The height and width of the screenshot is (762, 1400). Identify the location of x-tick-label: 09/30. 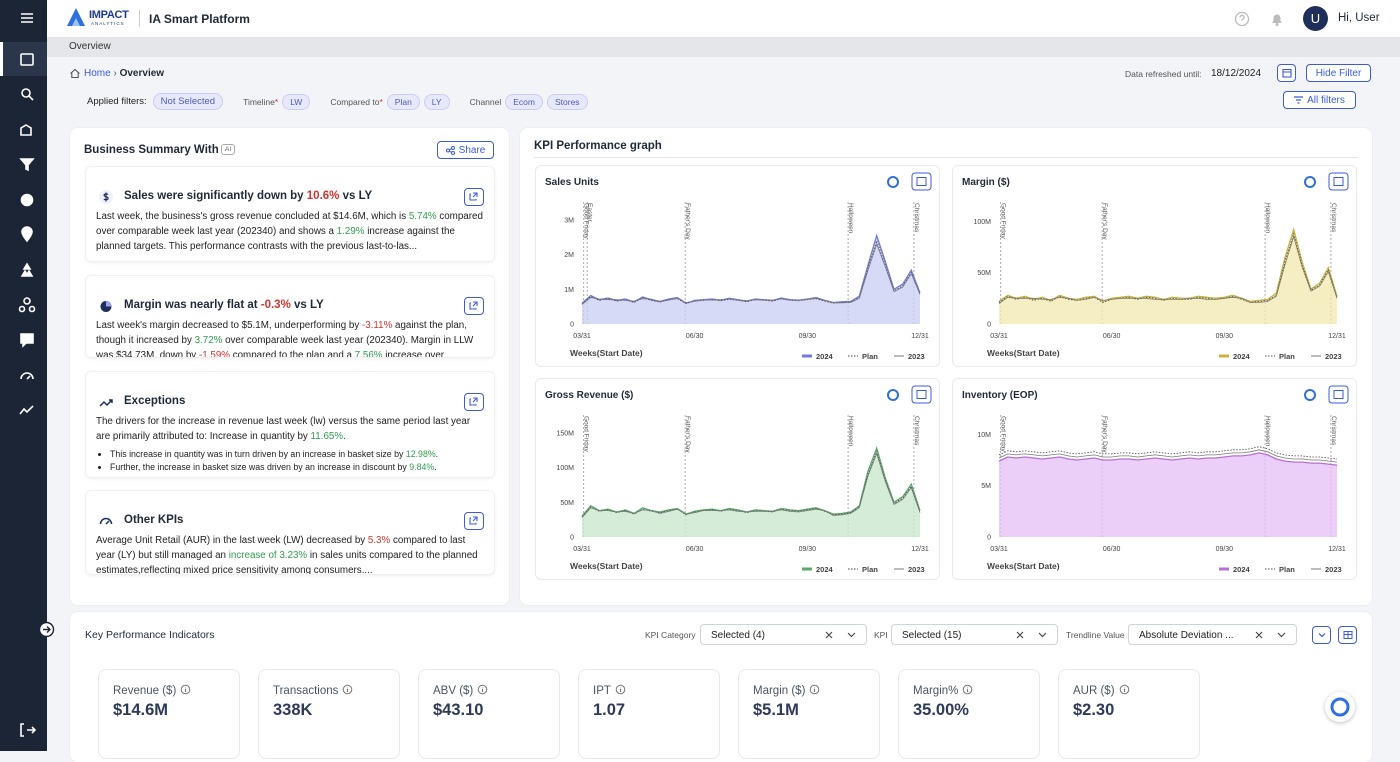
(808, 549).